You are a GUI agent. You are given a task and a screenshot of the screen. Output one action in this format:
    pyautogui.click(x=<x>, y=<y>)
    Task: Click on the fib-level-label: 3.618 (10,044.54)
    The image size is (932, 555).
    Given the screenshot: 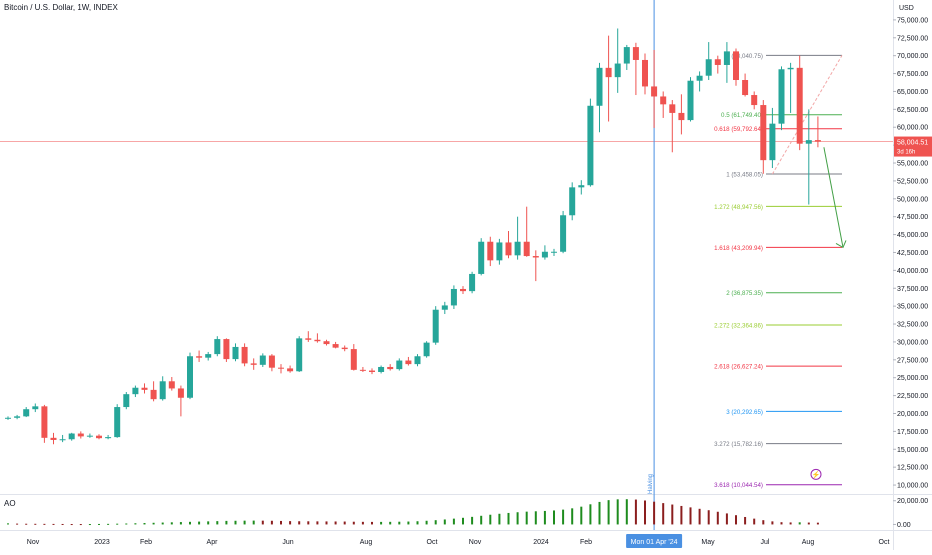 What is the action you would take?
    pyautogui.click(x=738, y=485)
    